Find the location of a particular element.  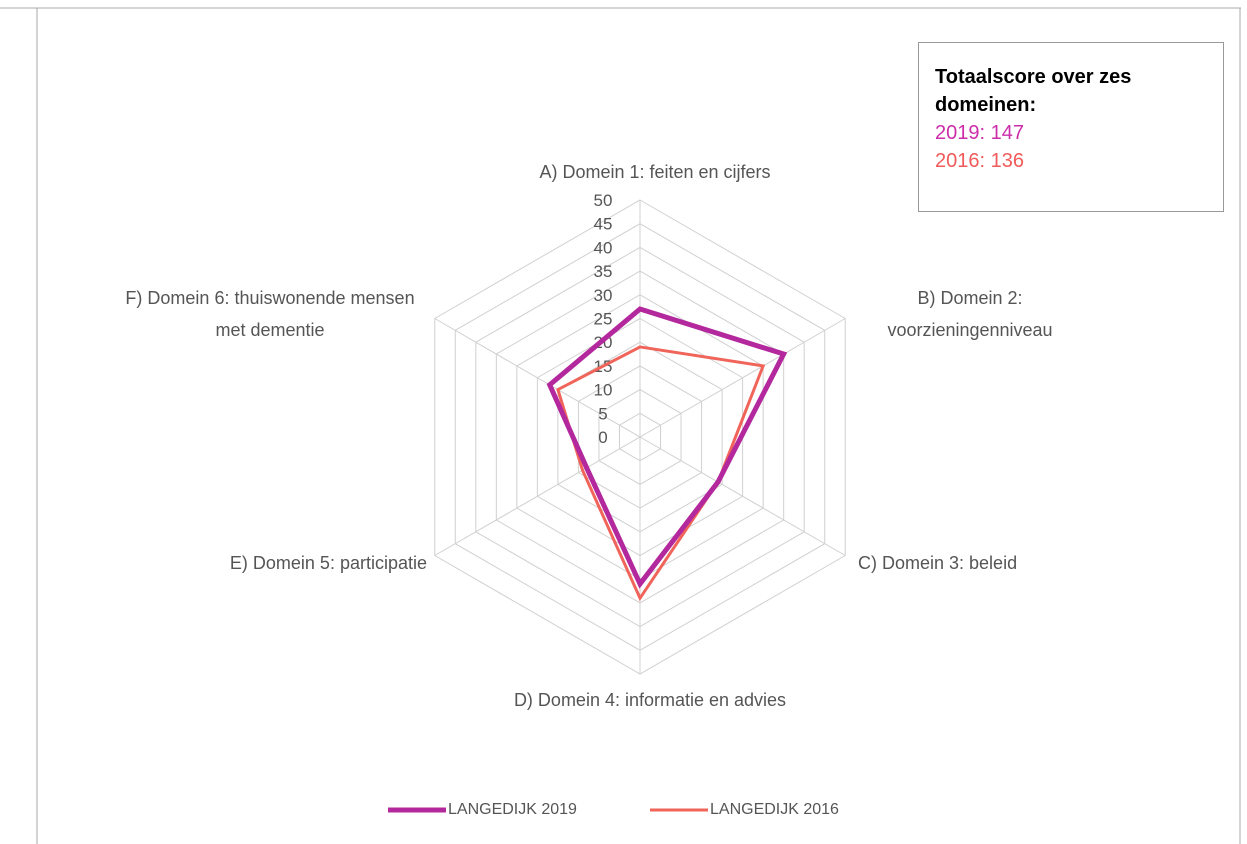

y-tick-label: 50 is located at coordinates (603, 200).